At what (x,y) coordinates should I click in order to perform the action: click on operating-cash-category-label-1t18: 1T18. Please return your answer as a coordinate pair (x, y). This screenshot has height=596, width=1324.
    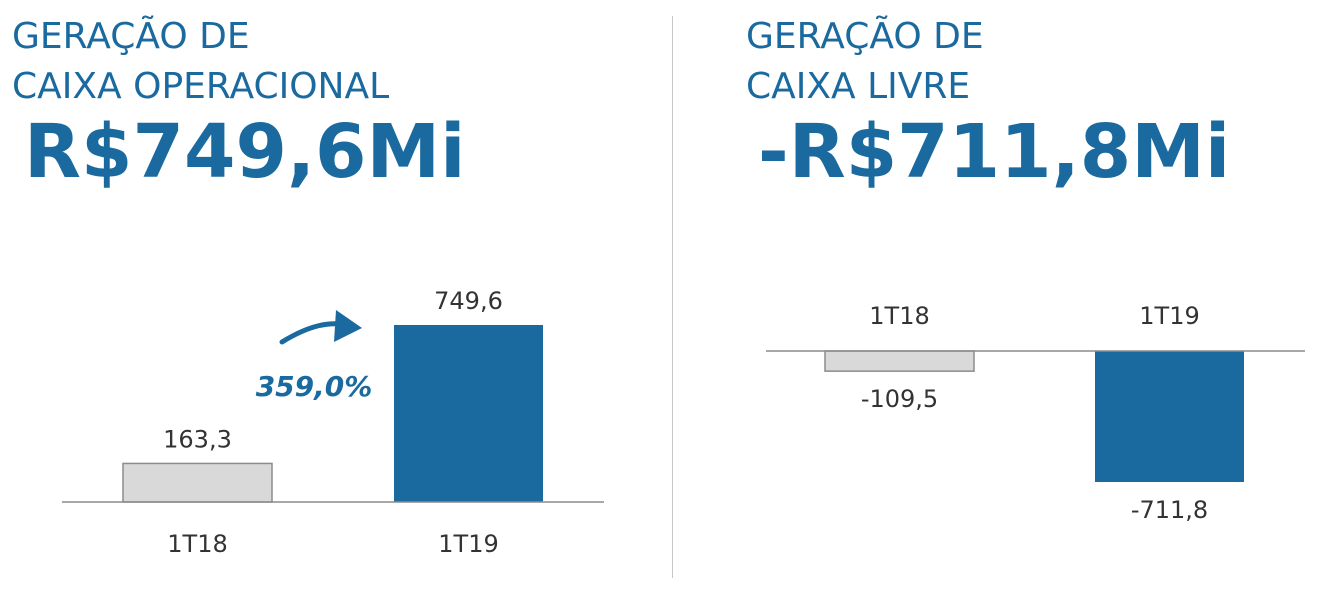
    Looking at the image, I should click on (197, 544).